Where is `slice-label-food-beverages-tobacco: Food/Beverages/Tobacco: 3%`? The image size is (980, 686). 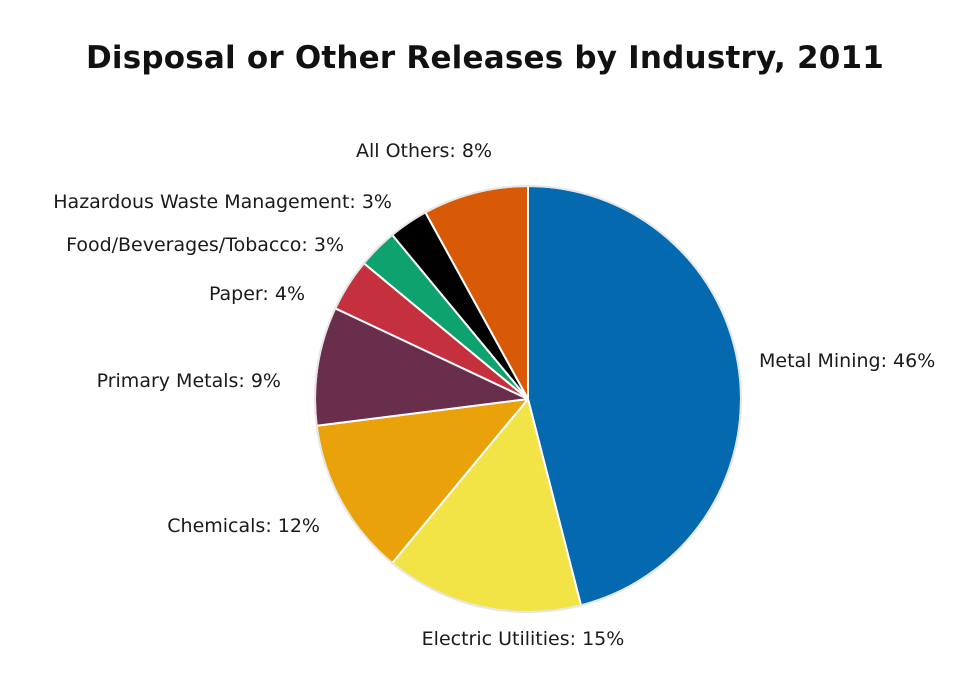
slice-label-food-beverages-tobacco: Food/Beverages/Tobacco: 3% is located at coordinates (205, 245).